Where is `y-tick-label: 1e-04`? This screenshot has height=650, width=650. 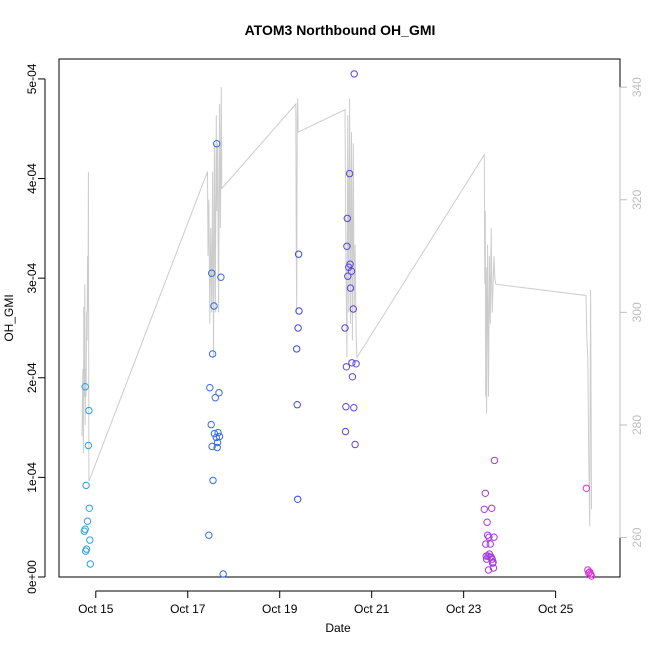 y-tick-label: 1e-04 is located at coordinates (32, 477).